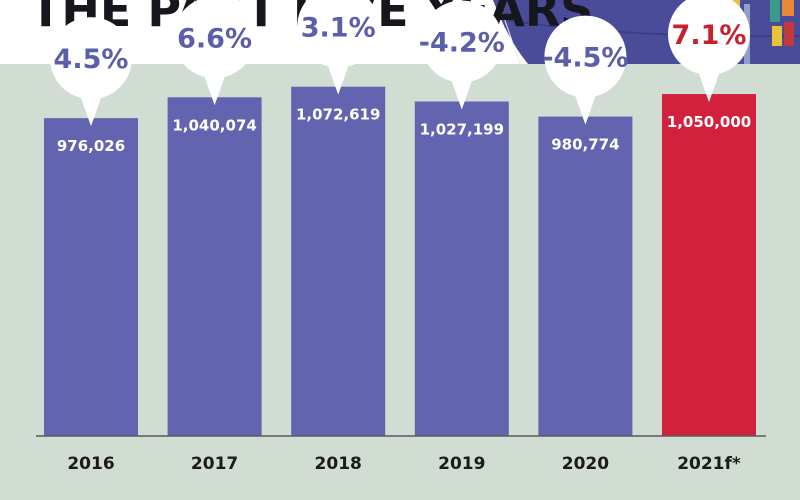  I want to click on bar-value-label-2017: 1,040,074, so click(214, 125).